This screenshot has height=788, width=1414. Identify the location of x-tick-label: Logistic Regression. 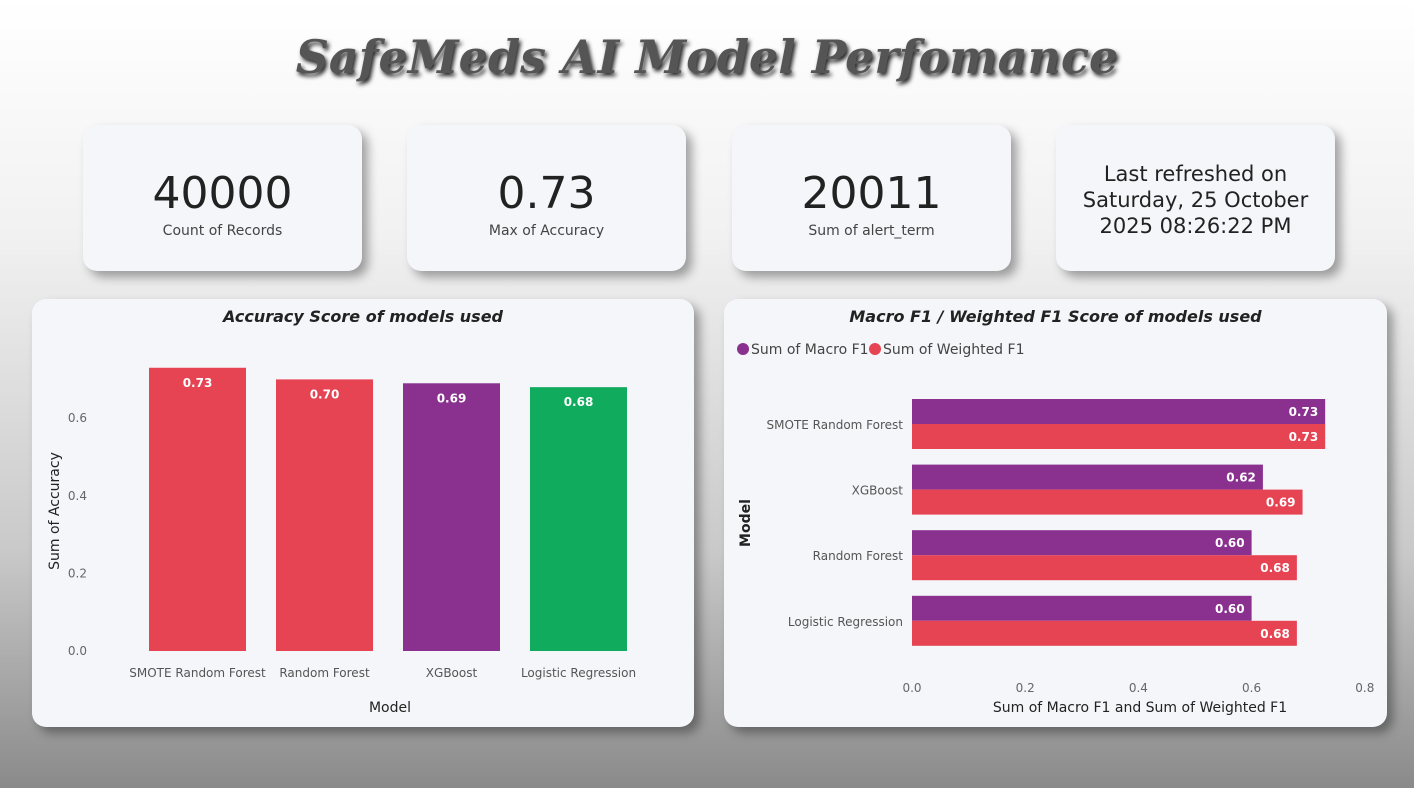
(578, 673).